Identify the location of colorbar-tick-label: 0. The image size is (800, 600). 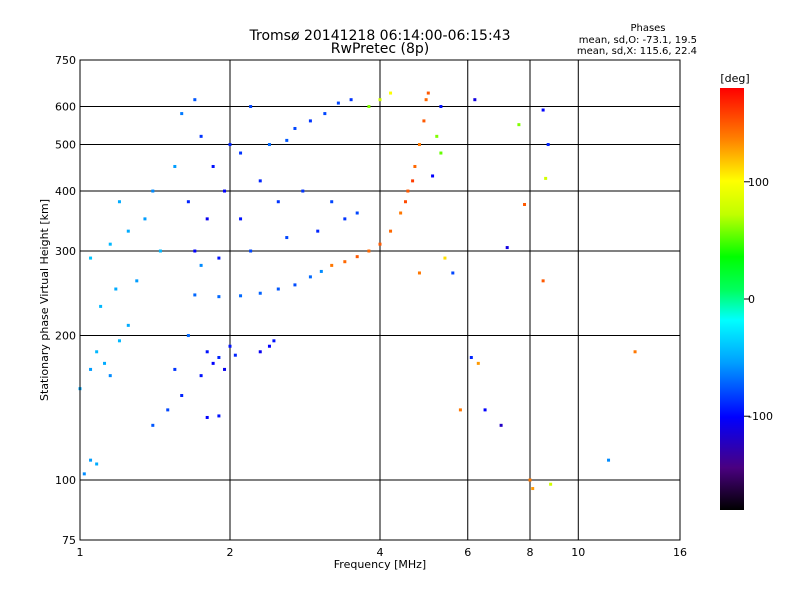
(751, 299).